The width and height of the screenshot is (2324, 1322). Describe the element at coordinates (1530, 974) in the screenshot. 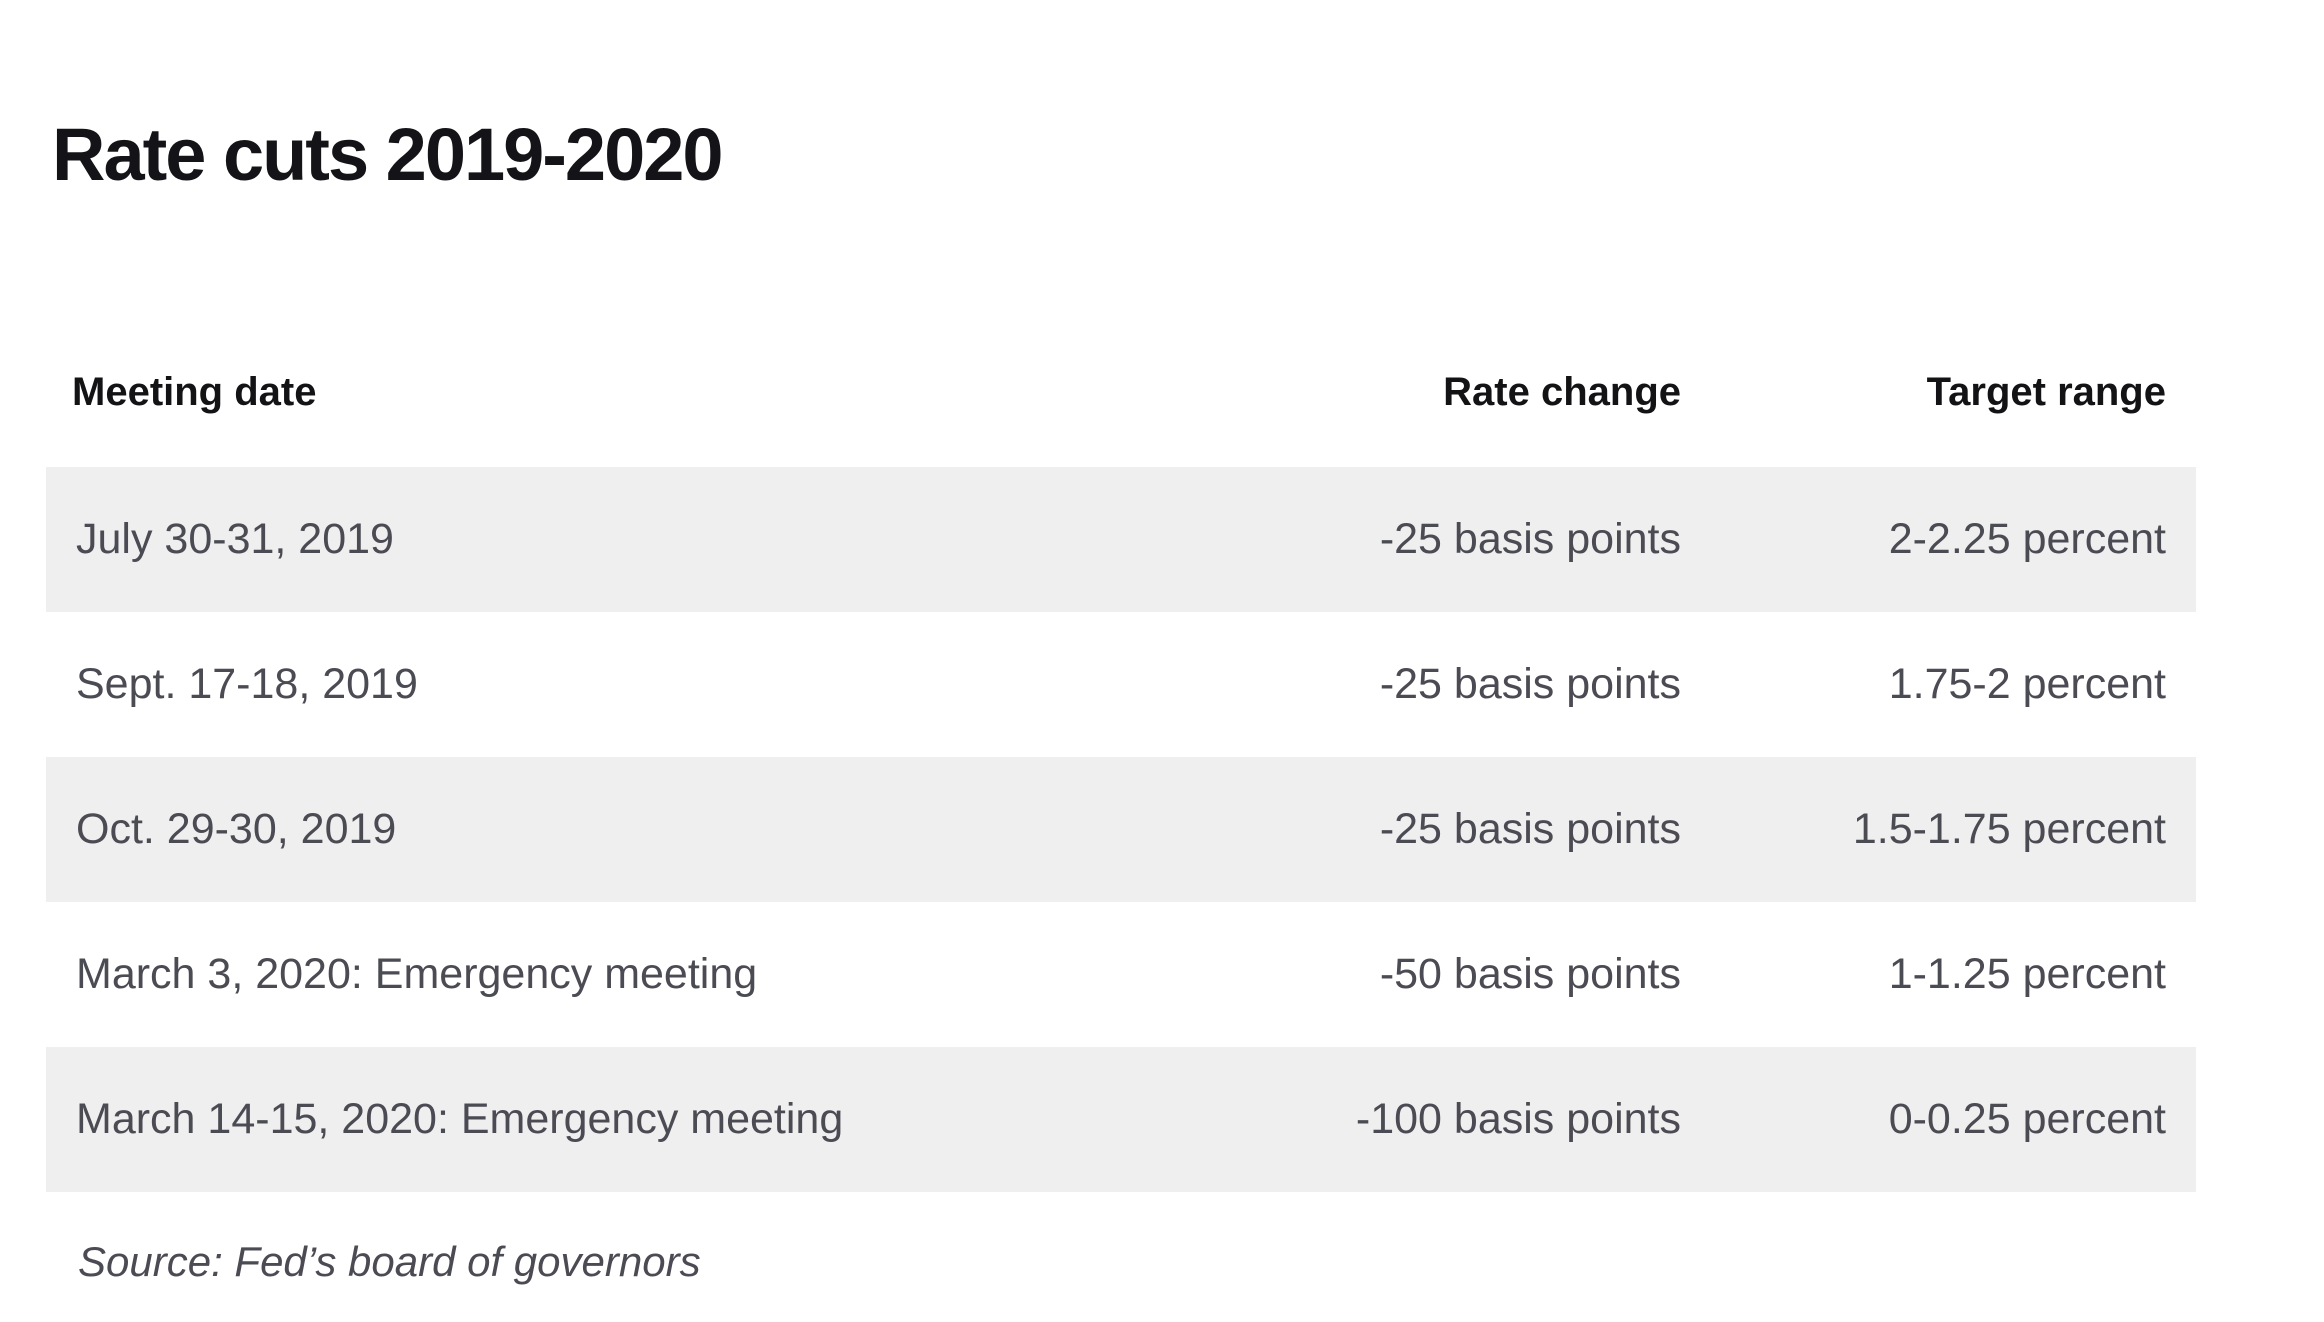

I see `cell-rate-change: -50 basis points` at that location.